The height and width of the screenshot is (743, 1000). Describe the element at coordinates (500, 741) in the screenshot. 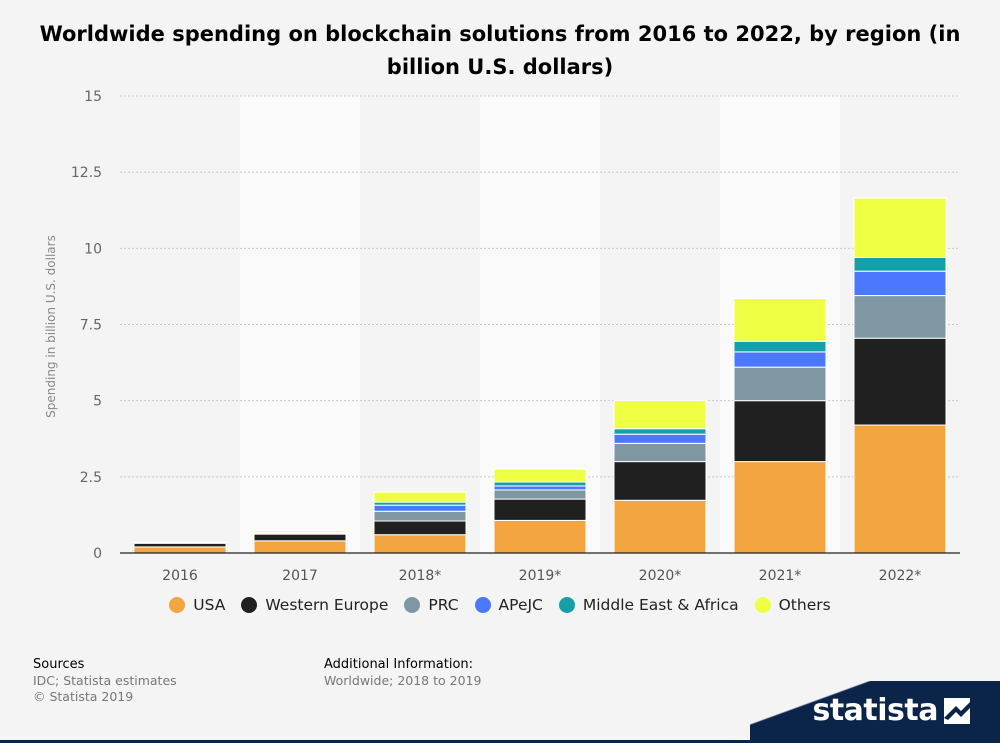

I see `bottom-rule` at that location.